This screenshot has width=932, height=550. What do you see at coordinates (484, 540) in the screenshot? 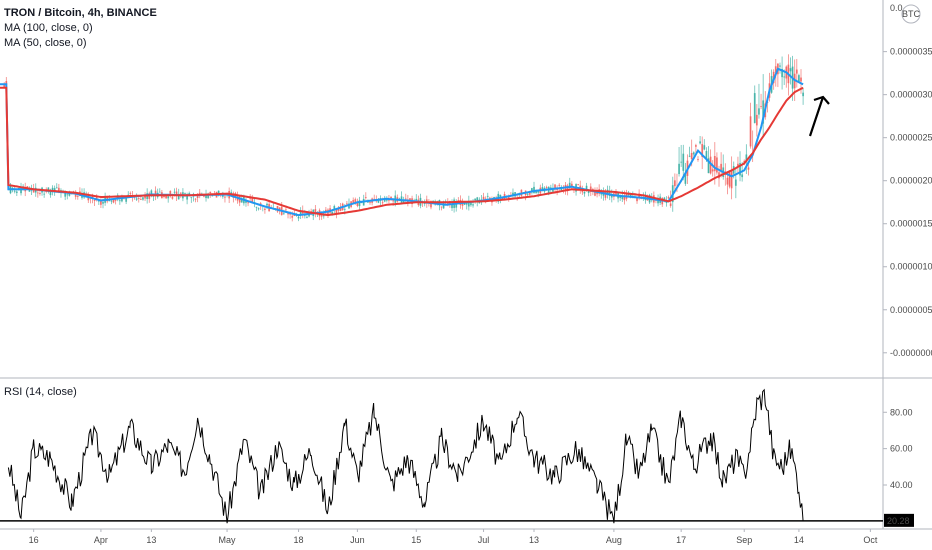
I see `time-tick-label: Jul` at bounding box center [484, 540].